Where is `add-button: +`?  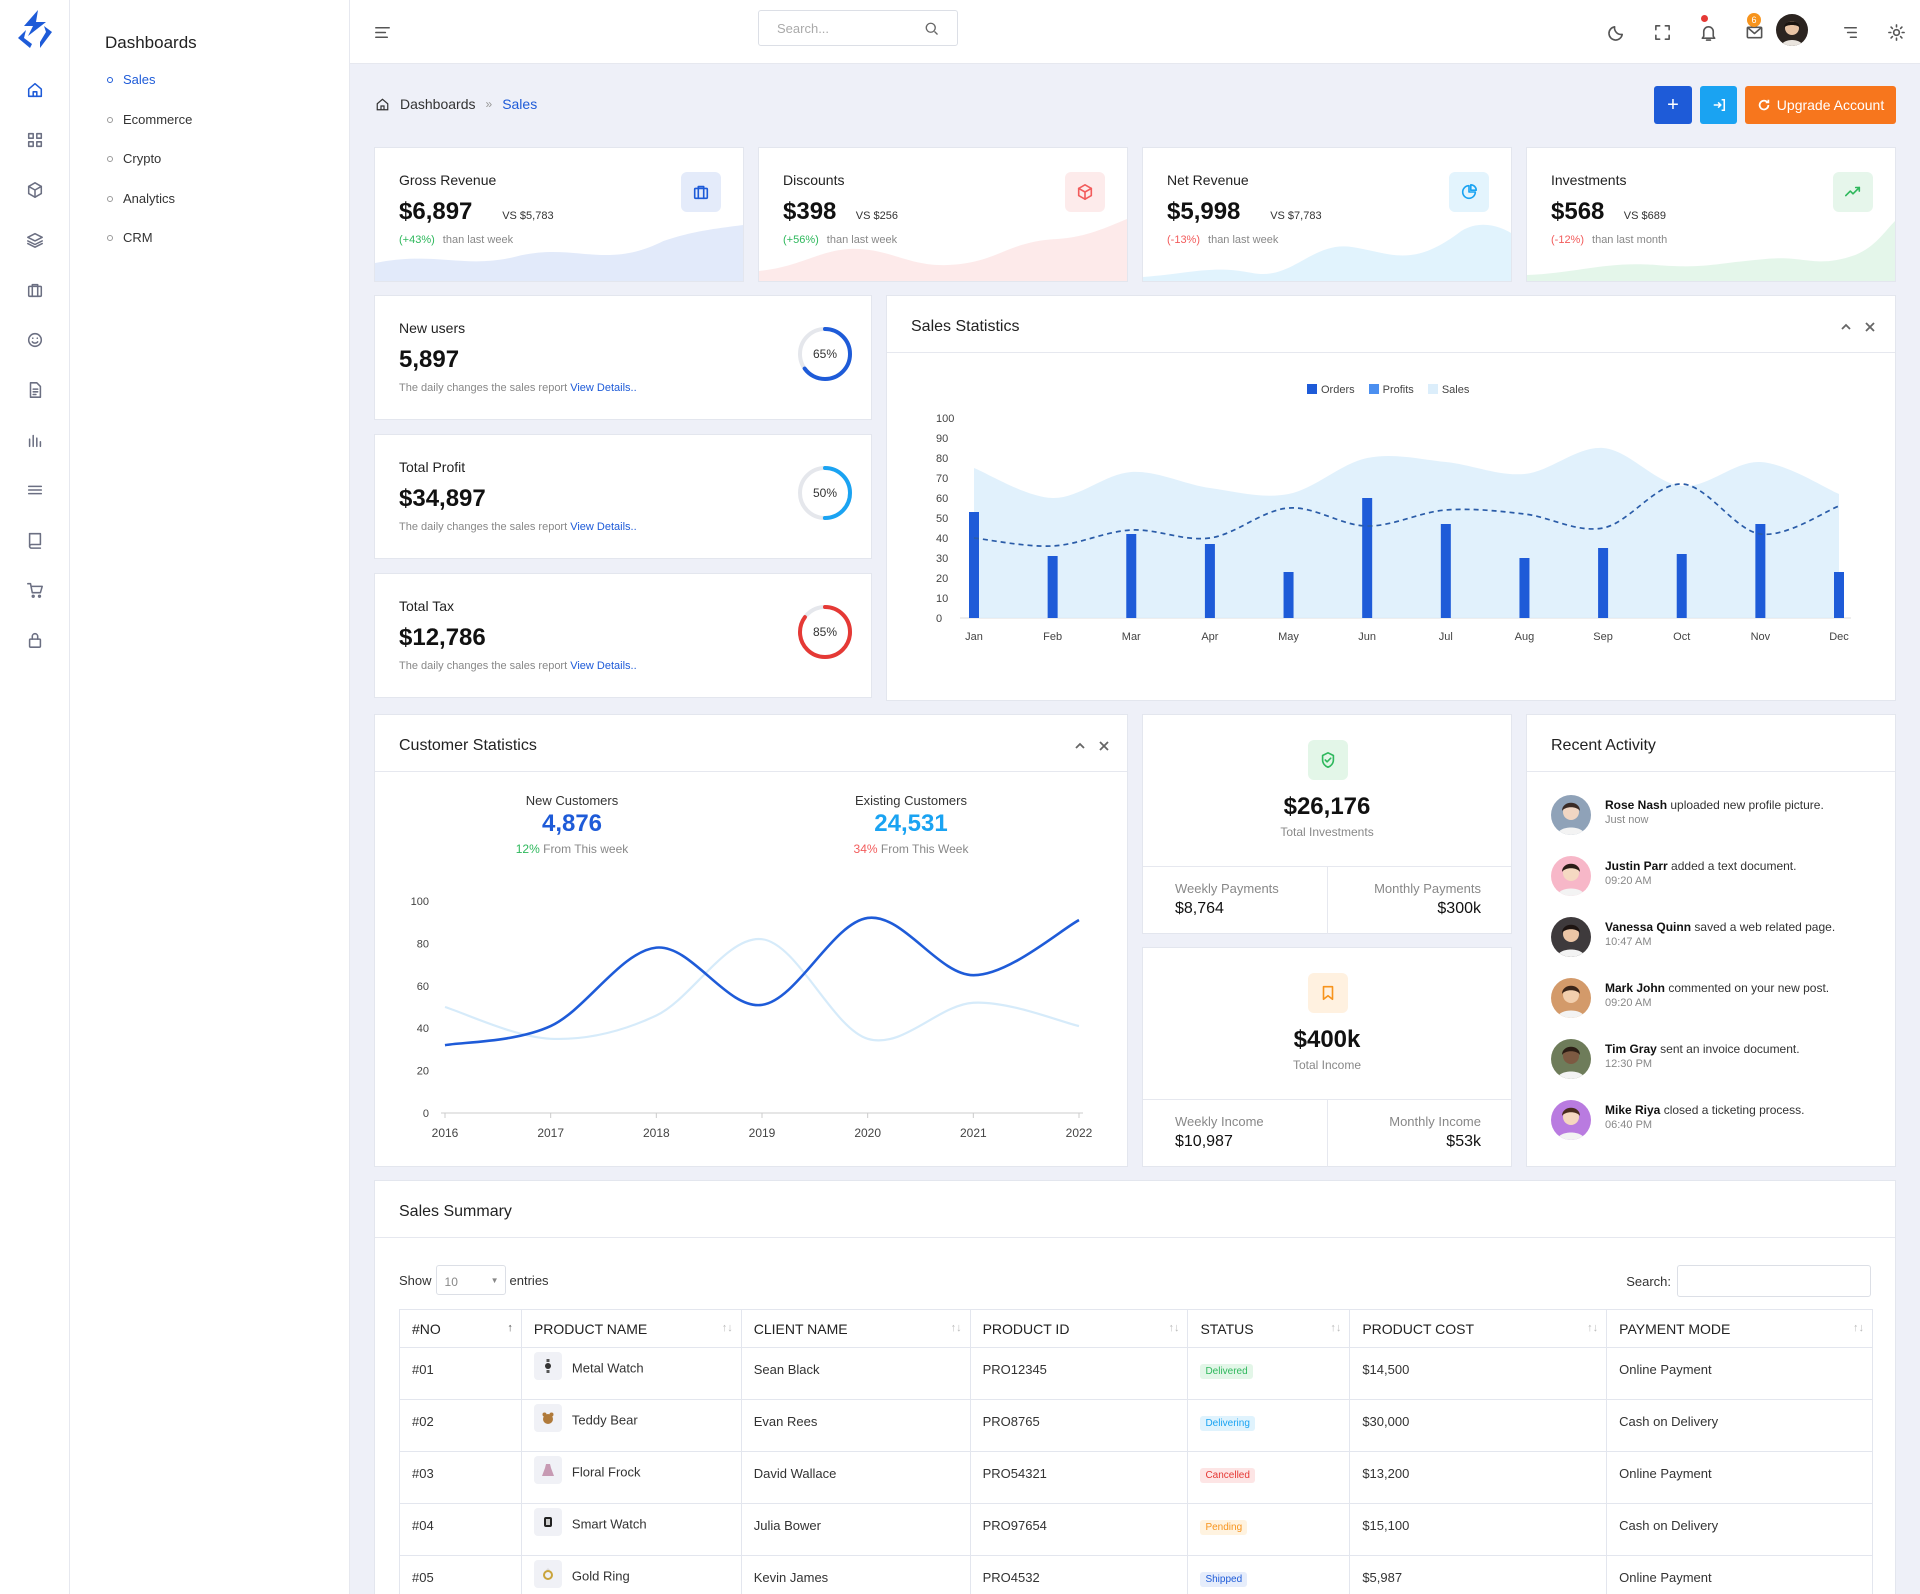
add-button: + is located at coordinates (1673, 105).